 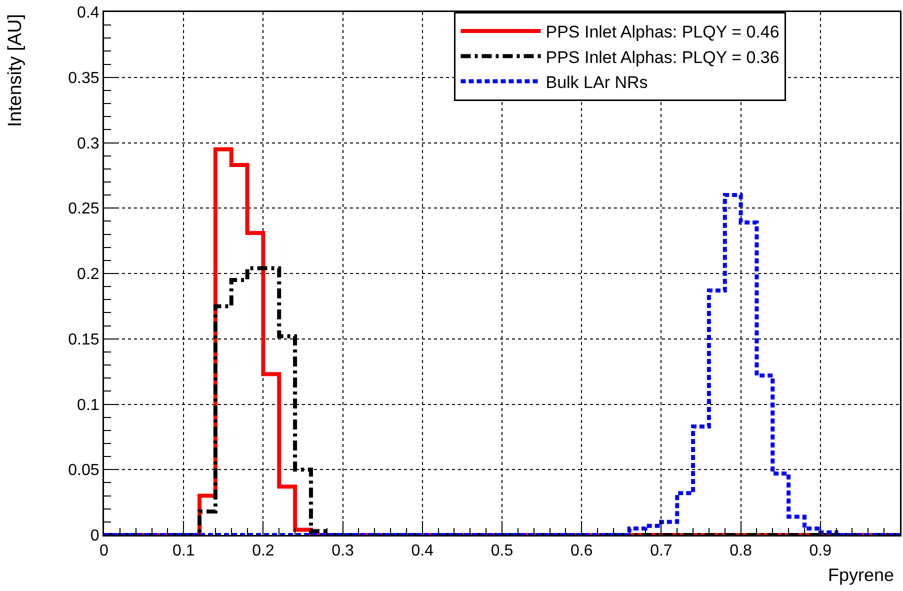 What do you see at coordinates (84, 209) in the screenshot?
I see `y-tick-label: 0.25` at bounding box center [84, 209].